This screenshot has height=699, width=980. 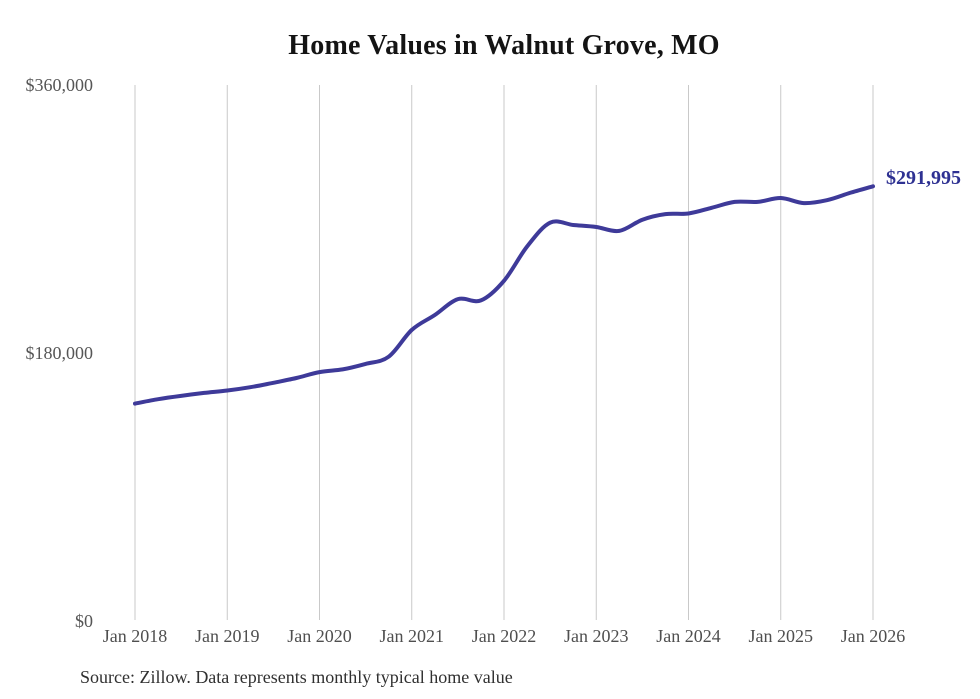 What do you see at coordinates (59, 85) in the screenshot?
I see `y-axis-tick-label: $360,000` at bounding box center [59, 85].